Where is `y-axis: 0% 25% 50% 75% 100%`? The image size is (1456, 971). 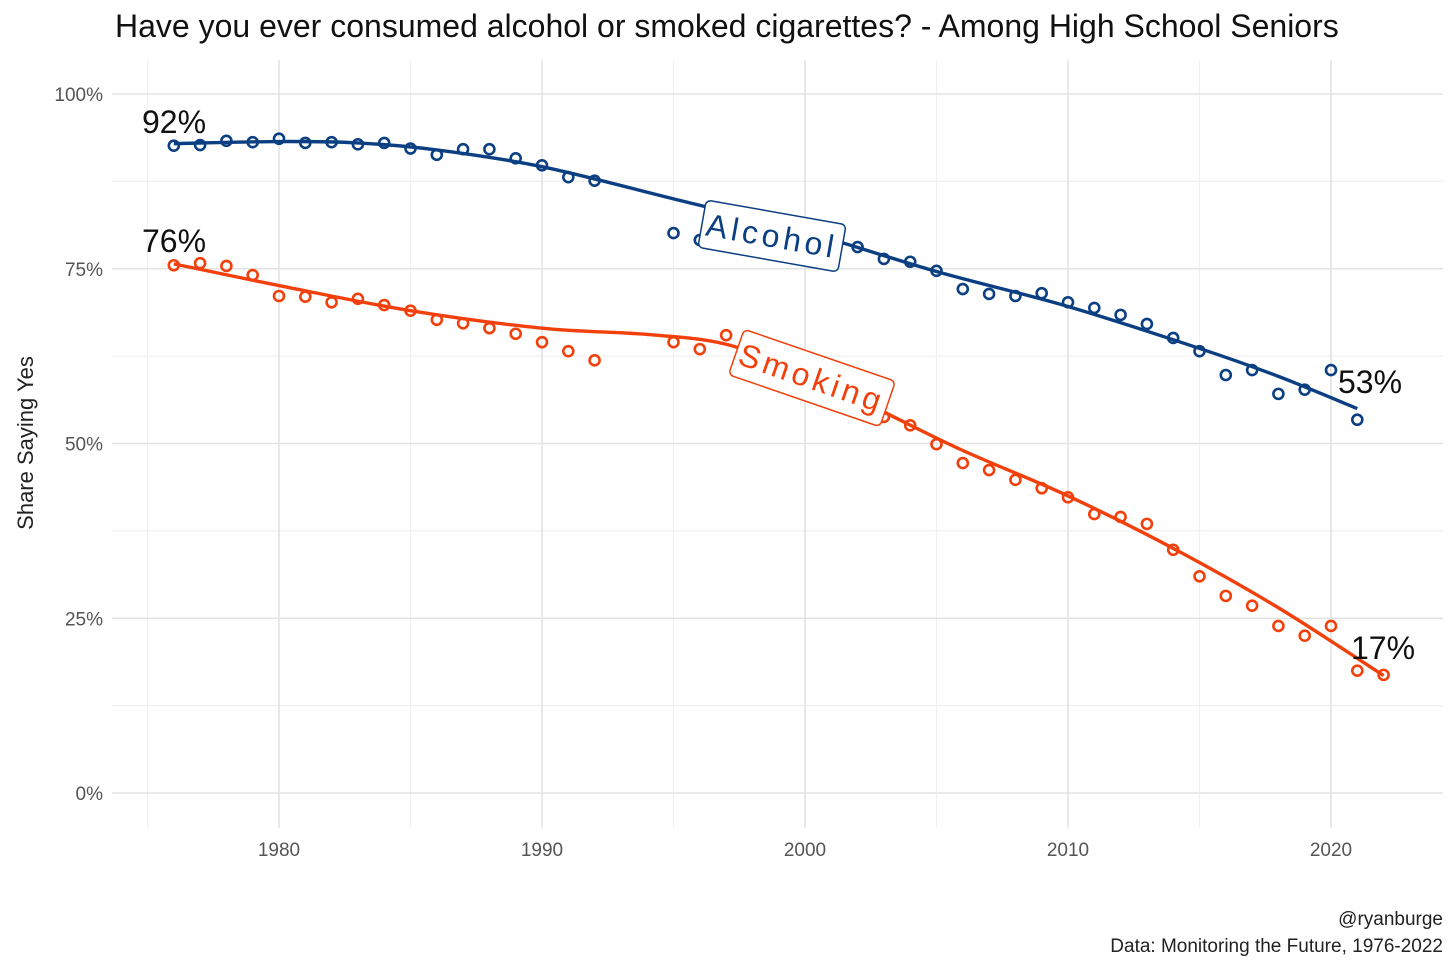
y-axis: 0% 25% 50% 75% 100% is located at coordinates (78, 445).